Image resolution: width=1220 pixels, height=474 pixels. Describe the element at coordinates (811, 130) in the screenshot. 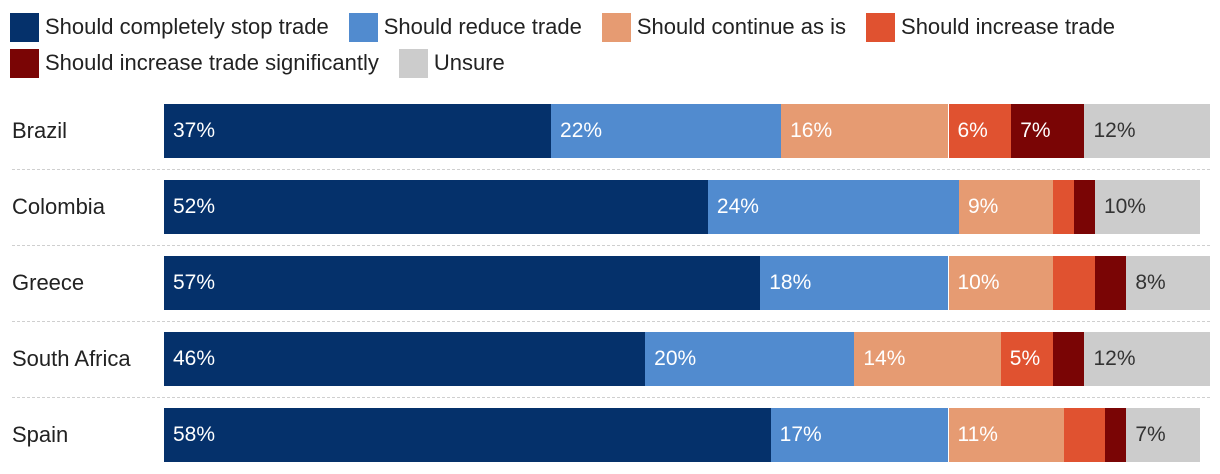

I see `data-label: 16%` at that location.